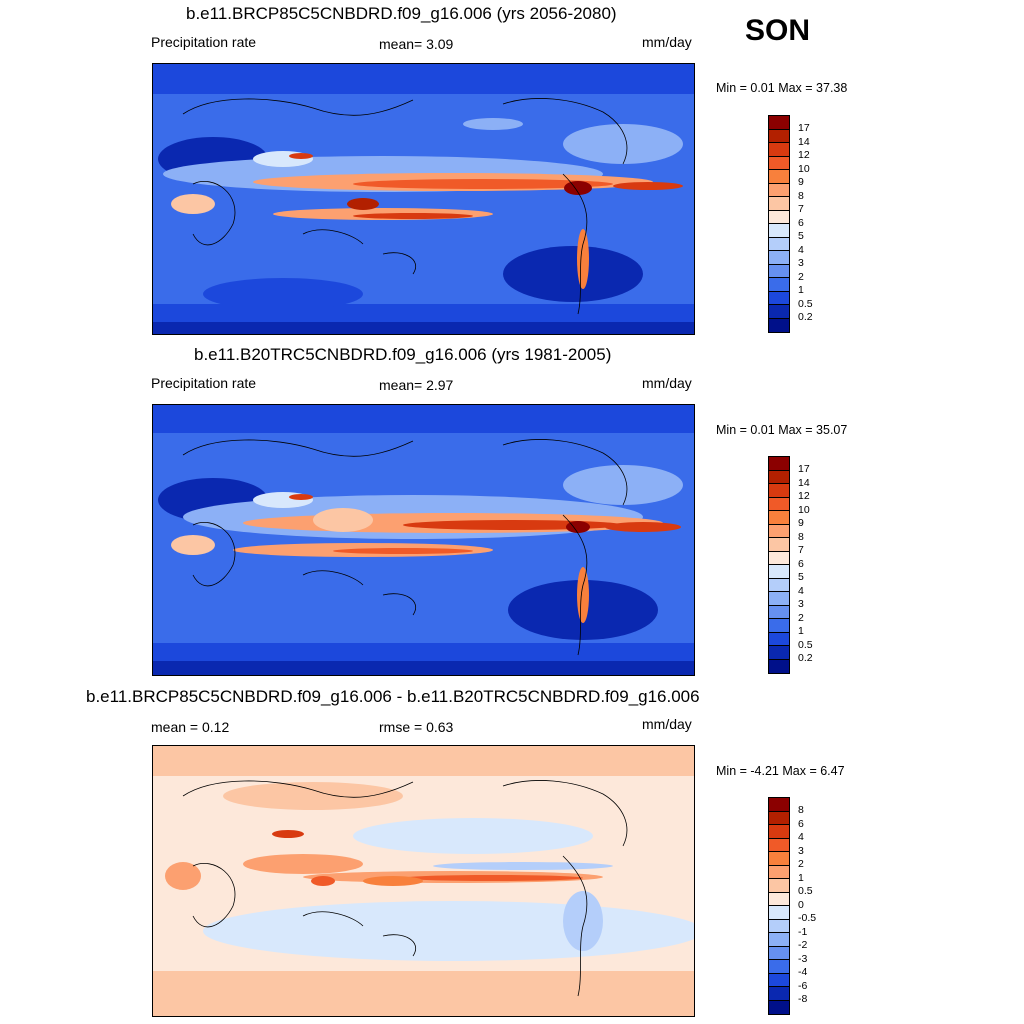 The width and height of the screenshot is (1024, 1024). Describe the element at coordinates (667, 724) in the screenshot. I see `panel-3-units-label: mm/day` at that location.